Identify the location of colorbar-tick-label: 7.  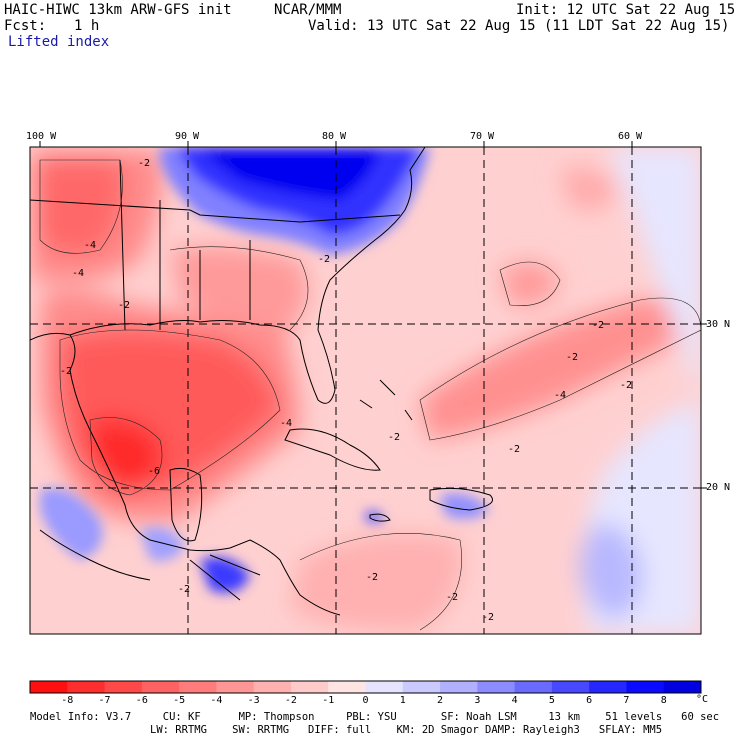
(626, 700).